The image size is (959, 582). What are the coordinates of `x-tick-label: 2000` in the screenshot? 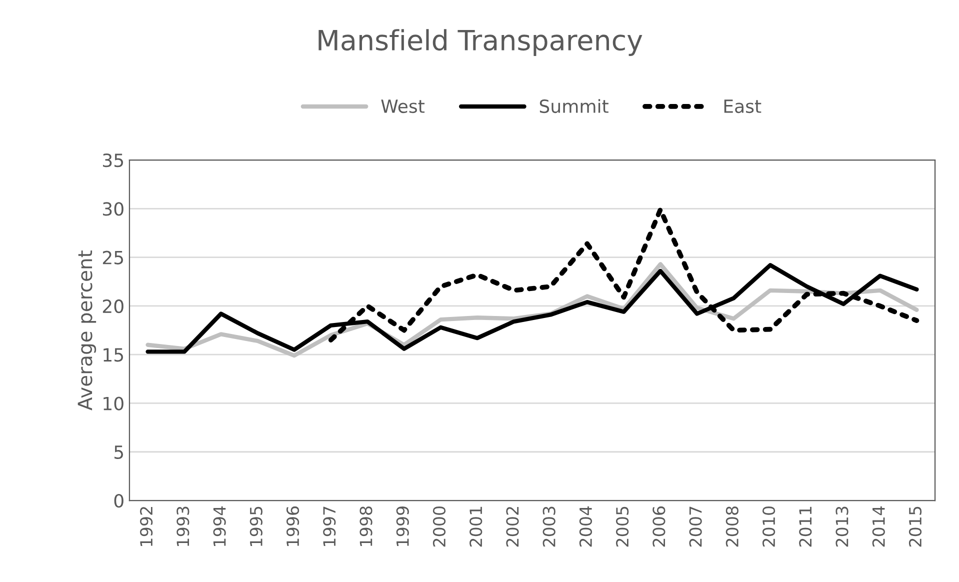 It's located at (439, 526).